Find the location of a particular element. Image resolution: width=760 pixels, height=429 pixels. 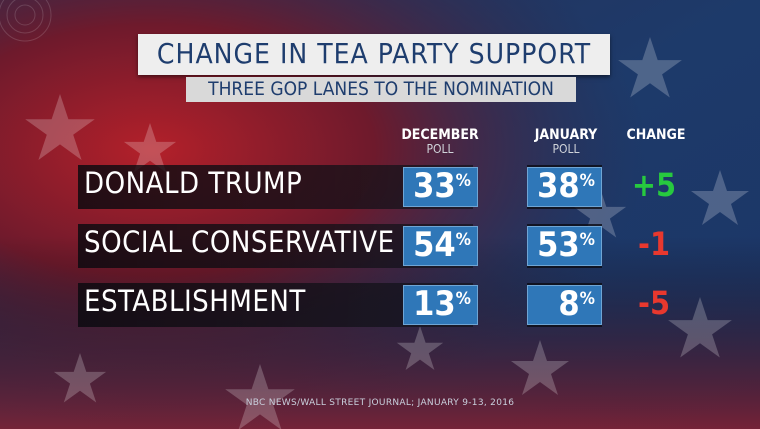

december-value-box: 13% is located at coordinates (440, 304).